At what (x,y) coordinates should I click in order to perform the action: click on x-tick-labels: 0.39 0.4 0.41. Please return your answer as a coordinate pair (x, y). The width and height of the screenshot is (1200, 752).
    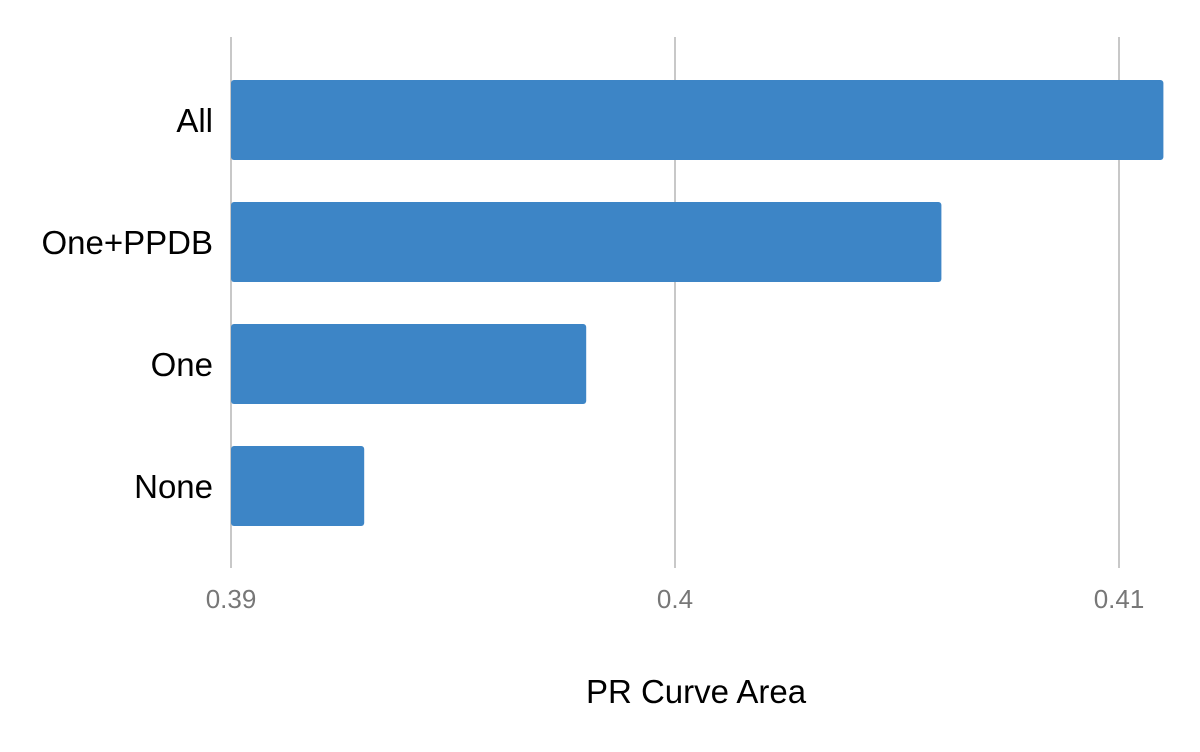
    Looking at the image, I should click on (675, 599).